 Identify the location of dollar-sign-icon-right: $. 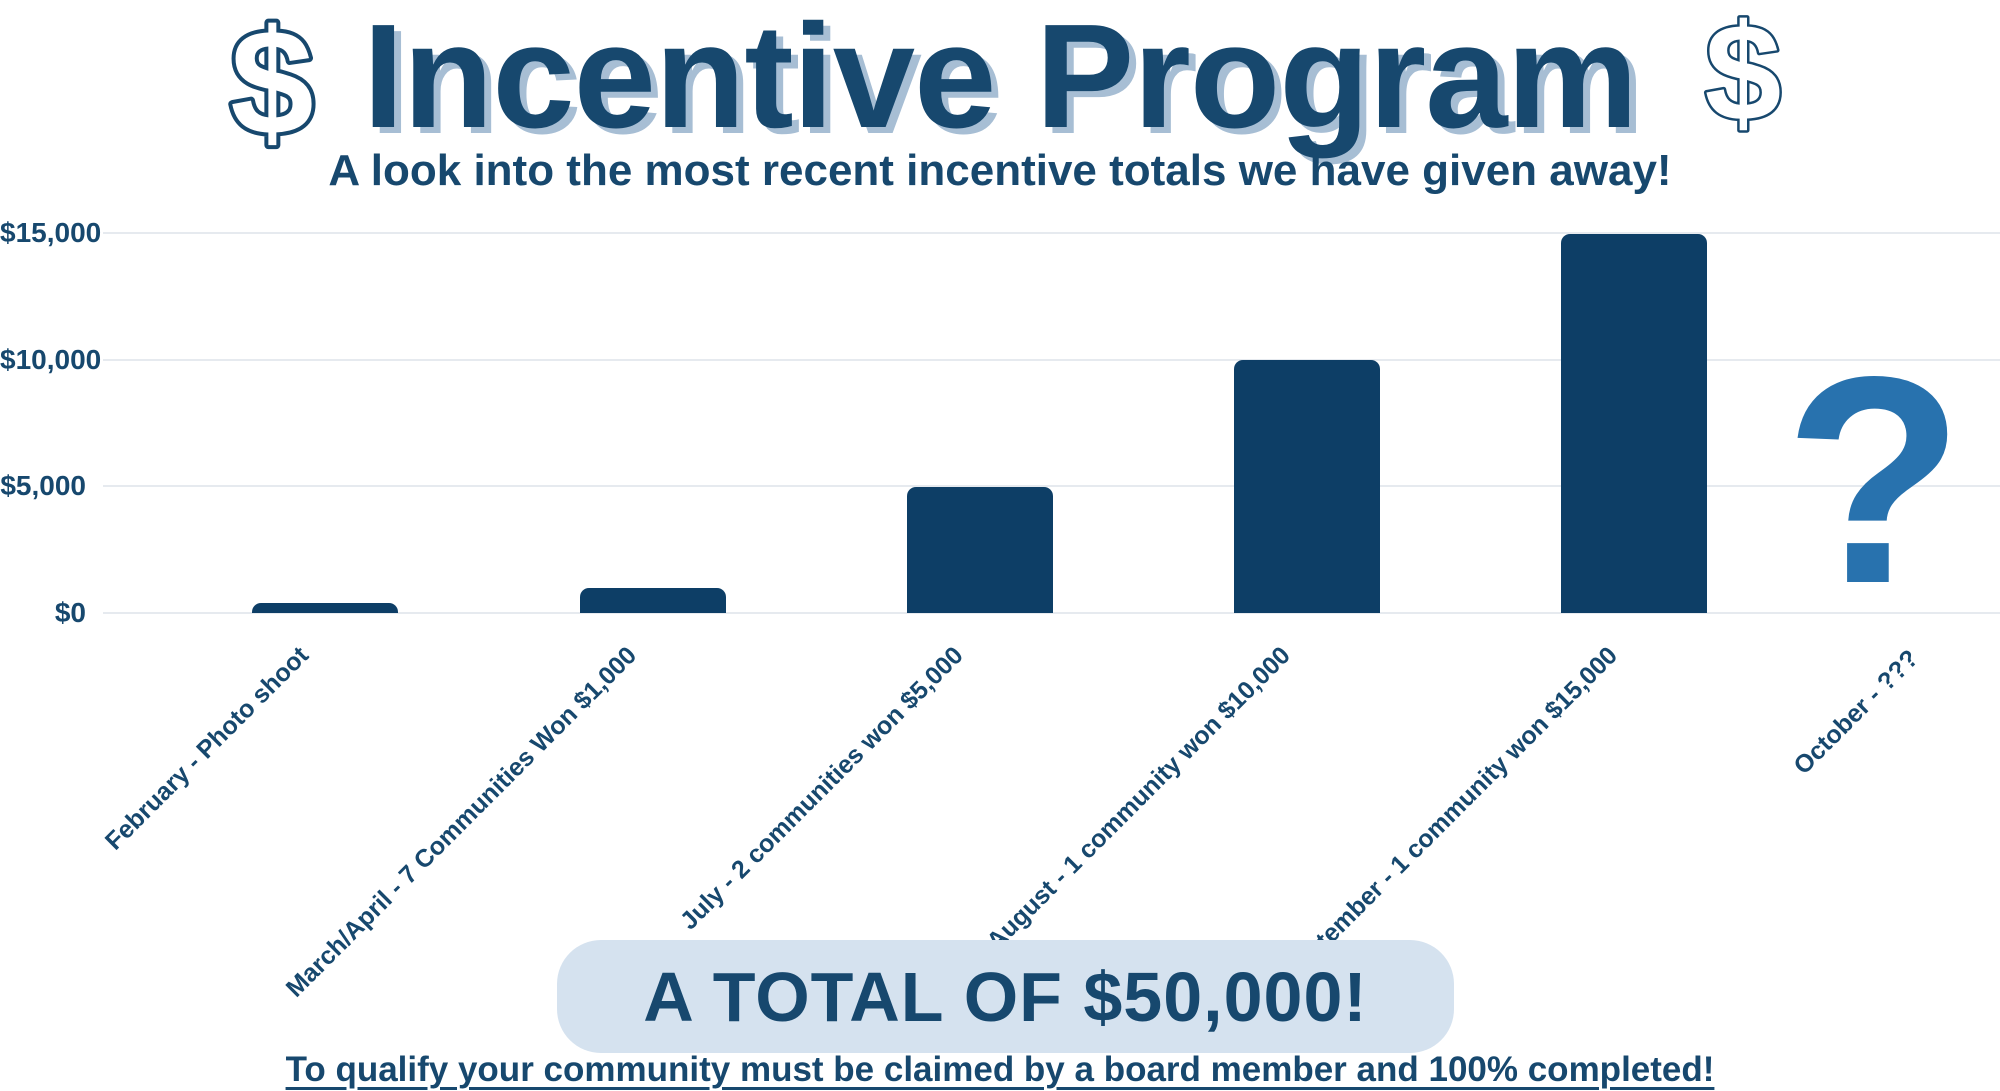
(1743, 77).